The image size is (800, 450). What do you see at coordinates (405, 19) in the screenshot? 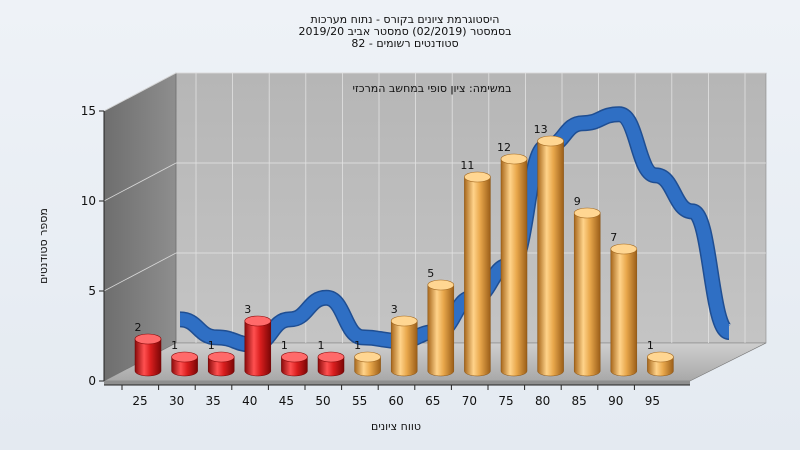
I see `chart-title-line-1: היסטוגרמת ציונים בקורס - נתוח מערכות` at bounding box center [405, 19].